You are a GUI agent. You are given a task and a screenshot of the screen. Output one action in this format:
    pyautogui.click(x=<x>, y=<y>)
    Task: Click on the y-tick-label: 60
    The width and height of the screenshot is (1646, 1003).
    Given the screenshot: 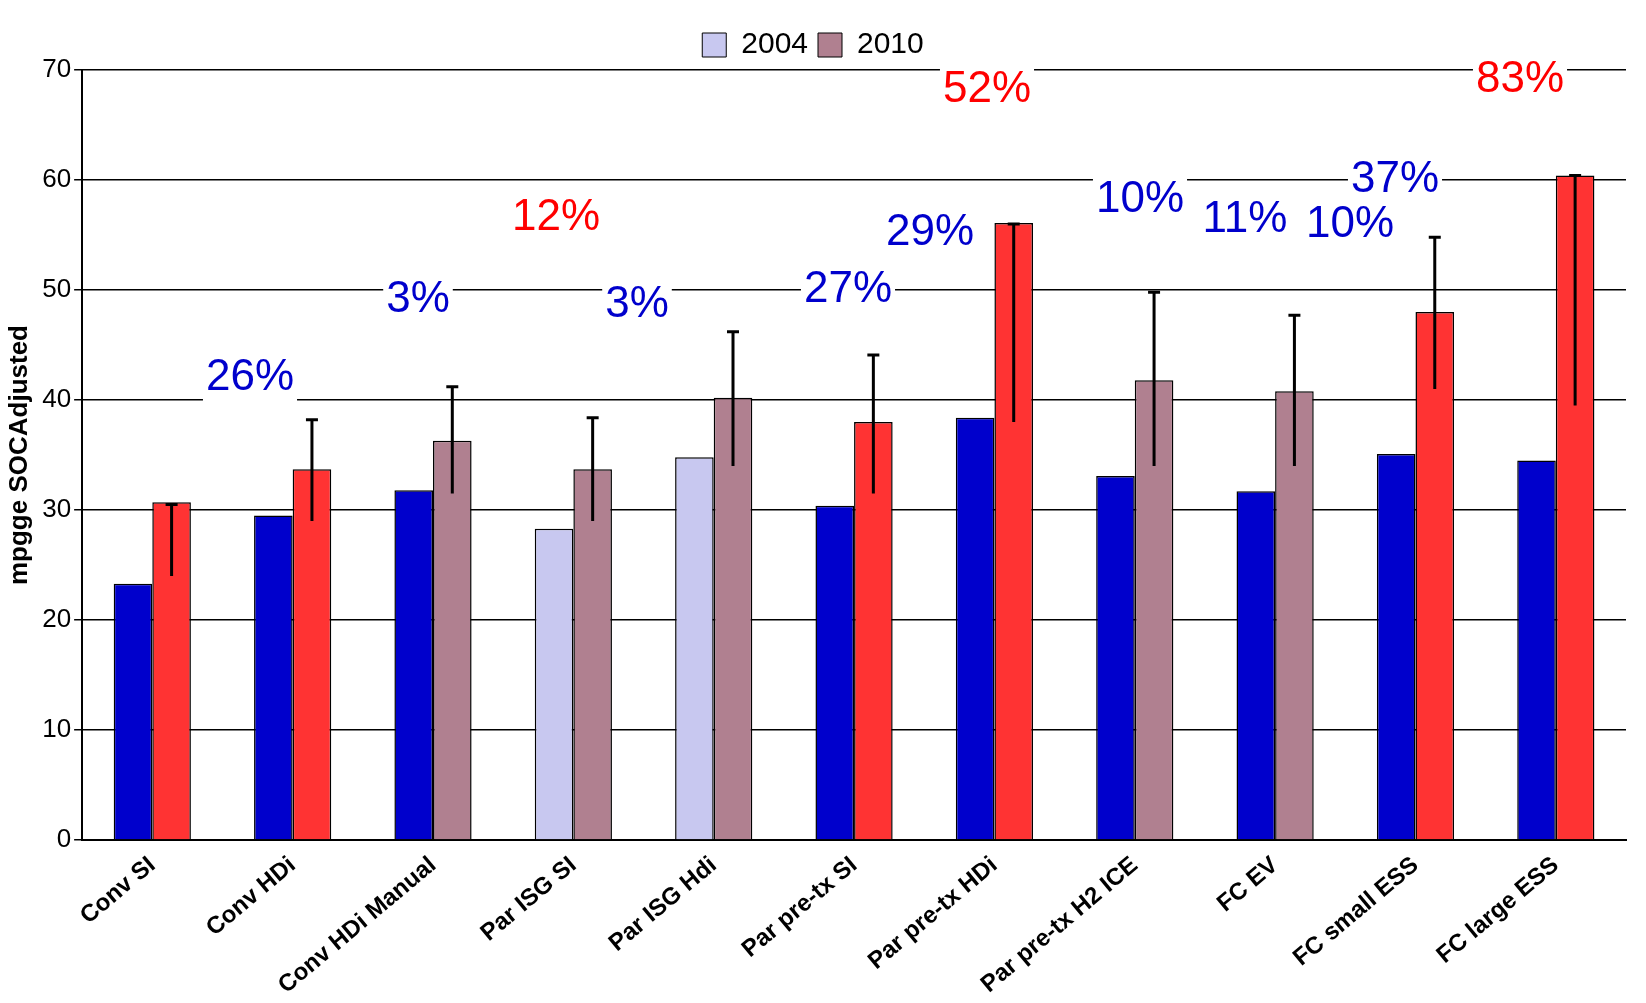 What is the action you would take?
    pyautogui.click(x=57, y=178)
    